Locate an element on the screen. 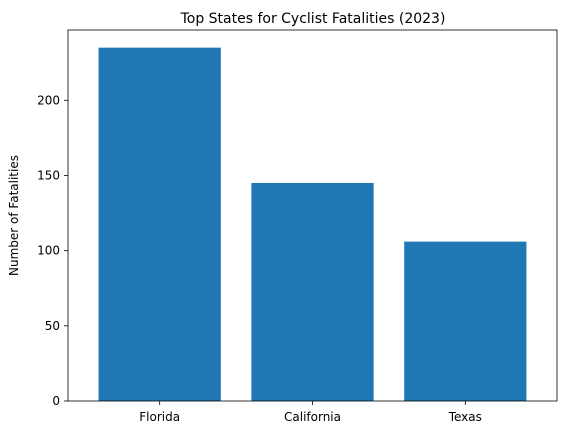 This screenshot has width=571, height=435. x-tick-label: Florida is located at coordinates (159, 417).